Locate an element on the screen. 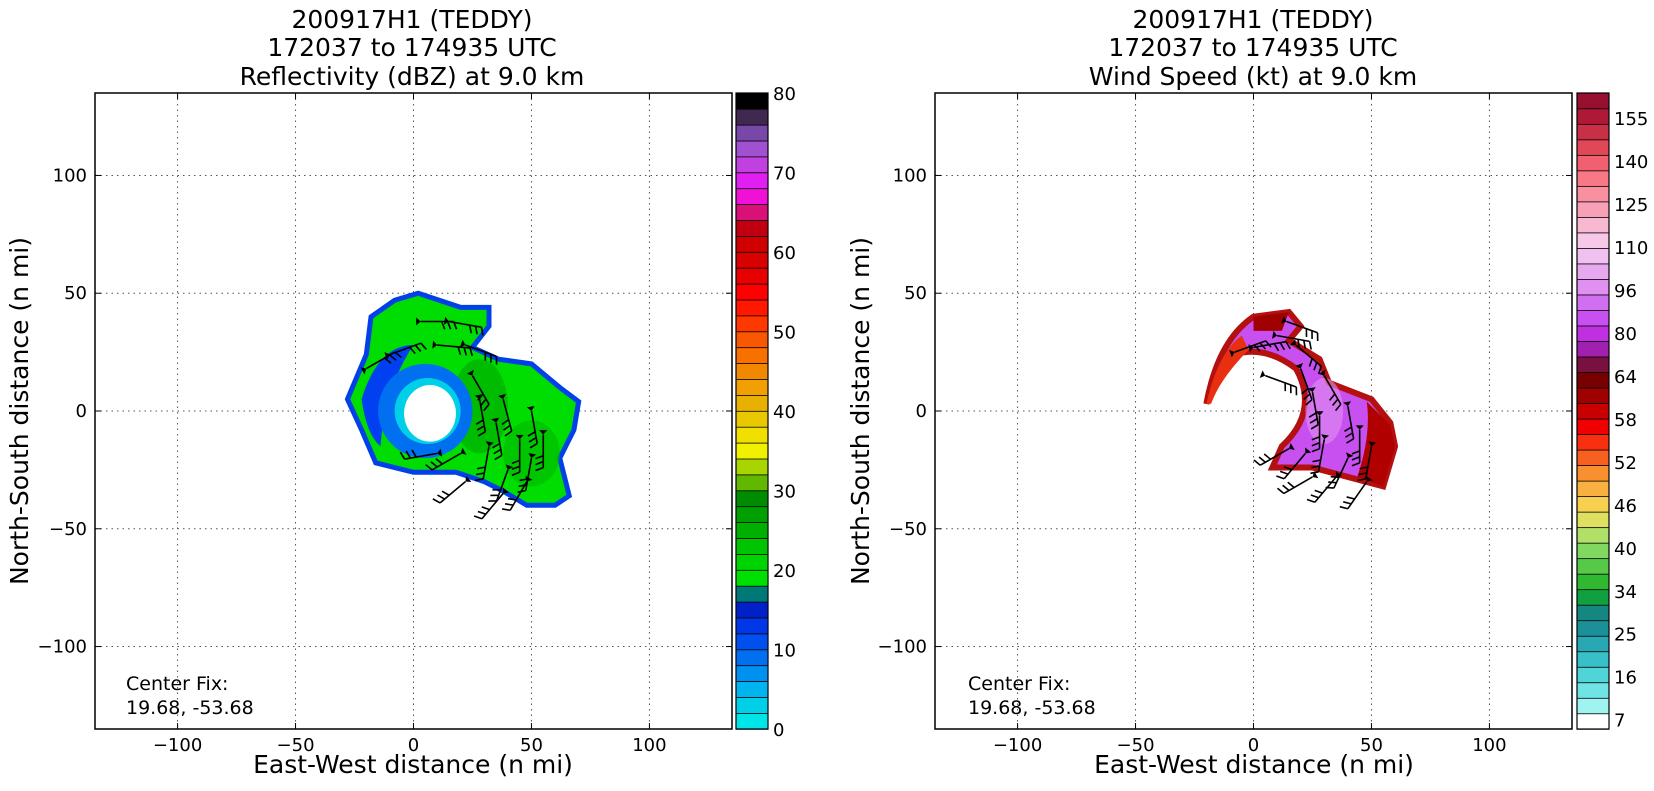 This screenshot has height=791, width=1654. colorbar-tick-label: 0 is located at coordinates (778, 730).